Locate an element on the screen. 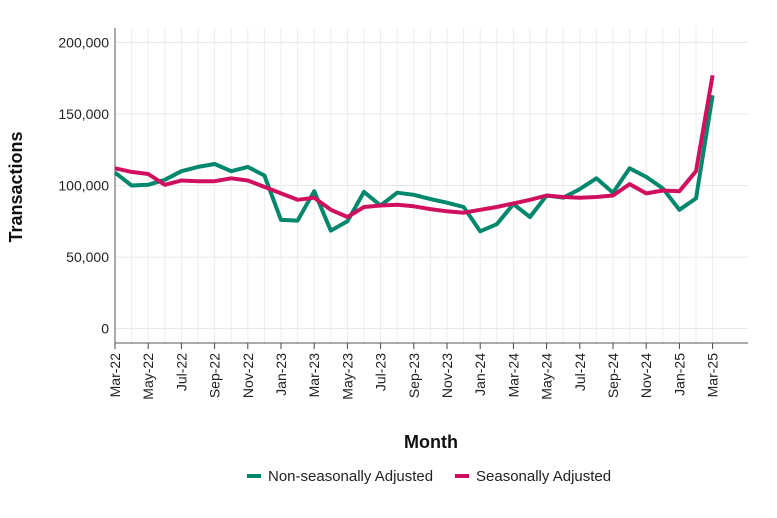 The height and width of the screenshot is (518, 777). x-tick-label: Sep-23 is located at coordinates (414, 375).